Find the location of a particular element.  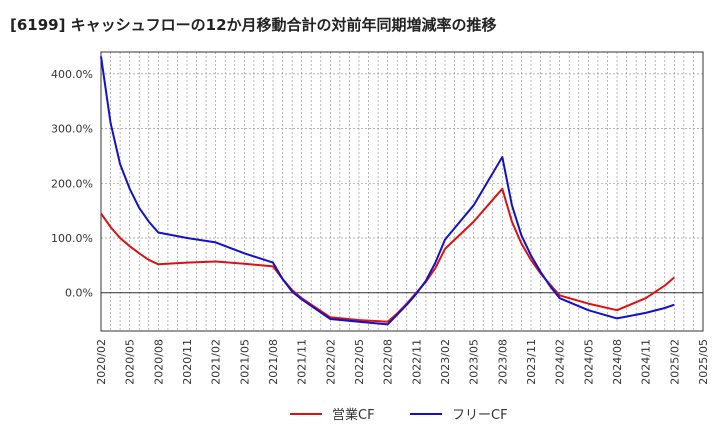

x-tick-label: 2023/02 is located at coordinates (445, 362).